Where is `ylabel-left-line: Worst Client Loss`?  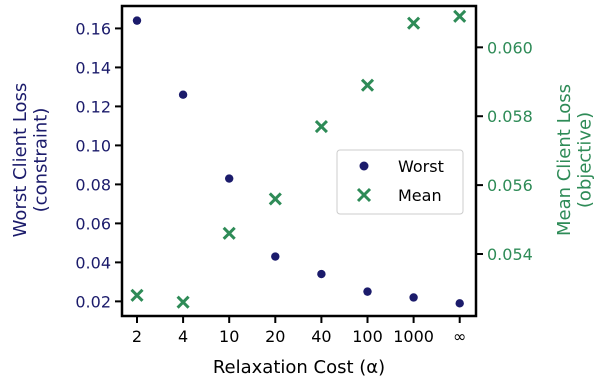 ylabel-left-line: Worst Client Loss is located at coordinates (20, 160).